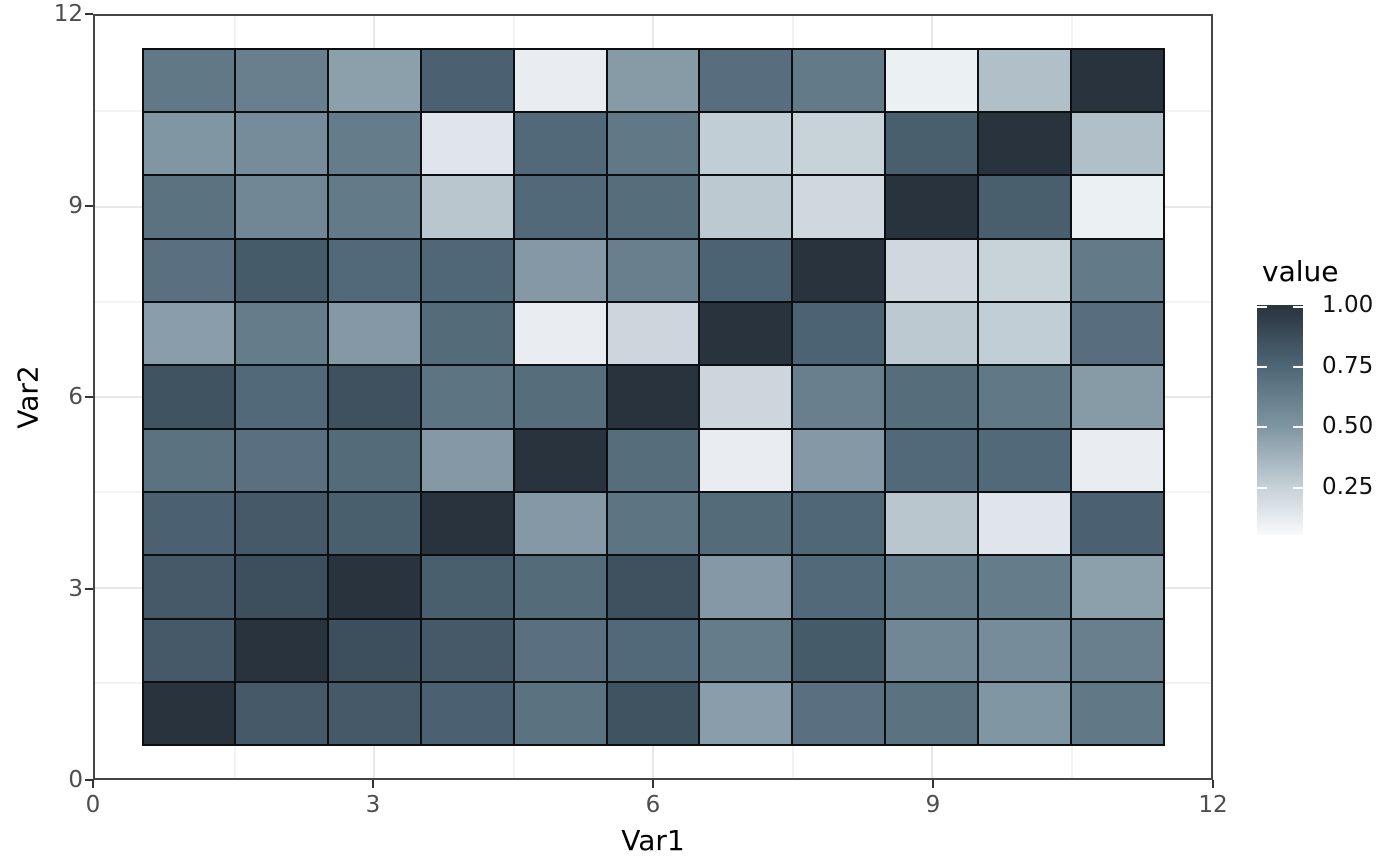  I want to click on y-tick-label: 12, so click(68, 14).